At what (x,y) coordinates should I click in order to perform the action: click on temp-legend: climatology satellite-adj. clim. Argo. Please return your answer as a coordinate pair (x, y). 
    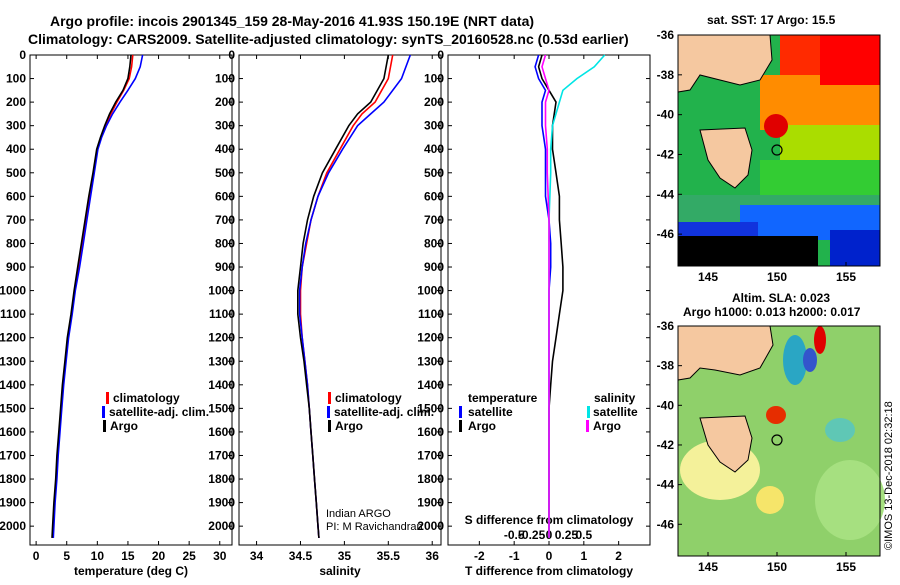
    Looking at the image, I should click on (155, 412).